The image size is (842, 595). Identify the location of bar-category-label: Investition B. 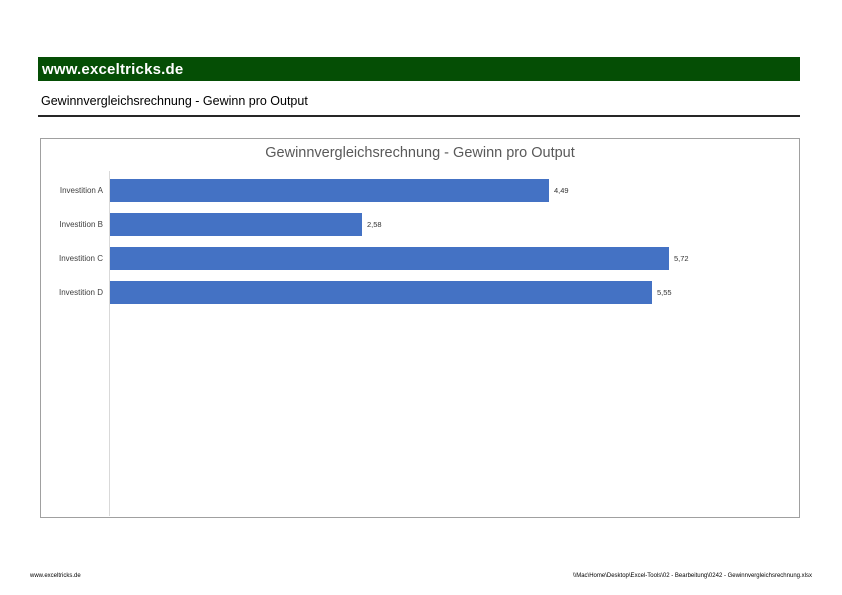
(81, 224).